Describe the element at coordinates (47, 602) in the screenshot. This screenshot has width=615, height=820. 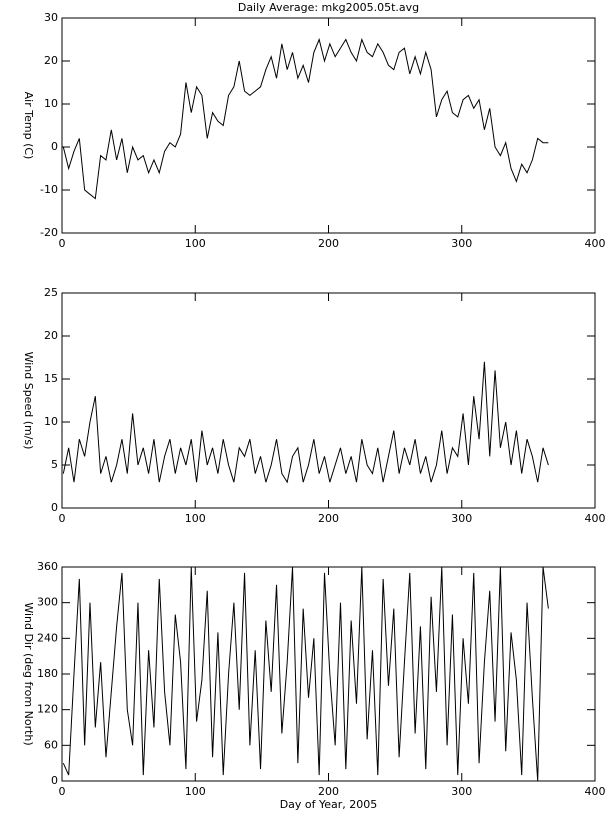
I see `y-tick-label: 300` at that location.